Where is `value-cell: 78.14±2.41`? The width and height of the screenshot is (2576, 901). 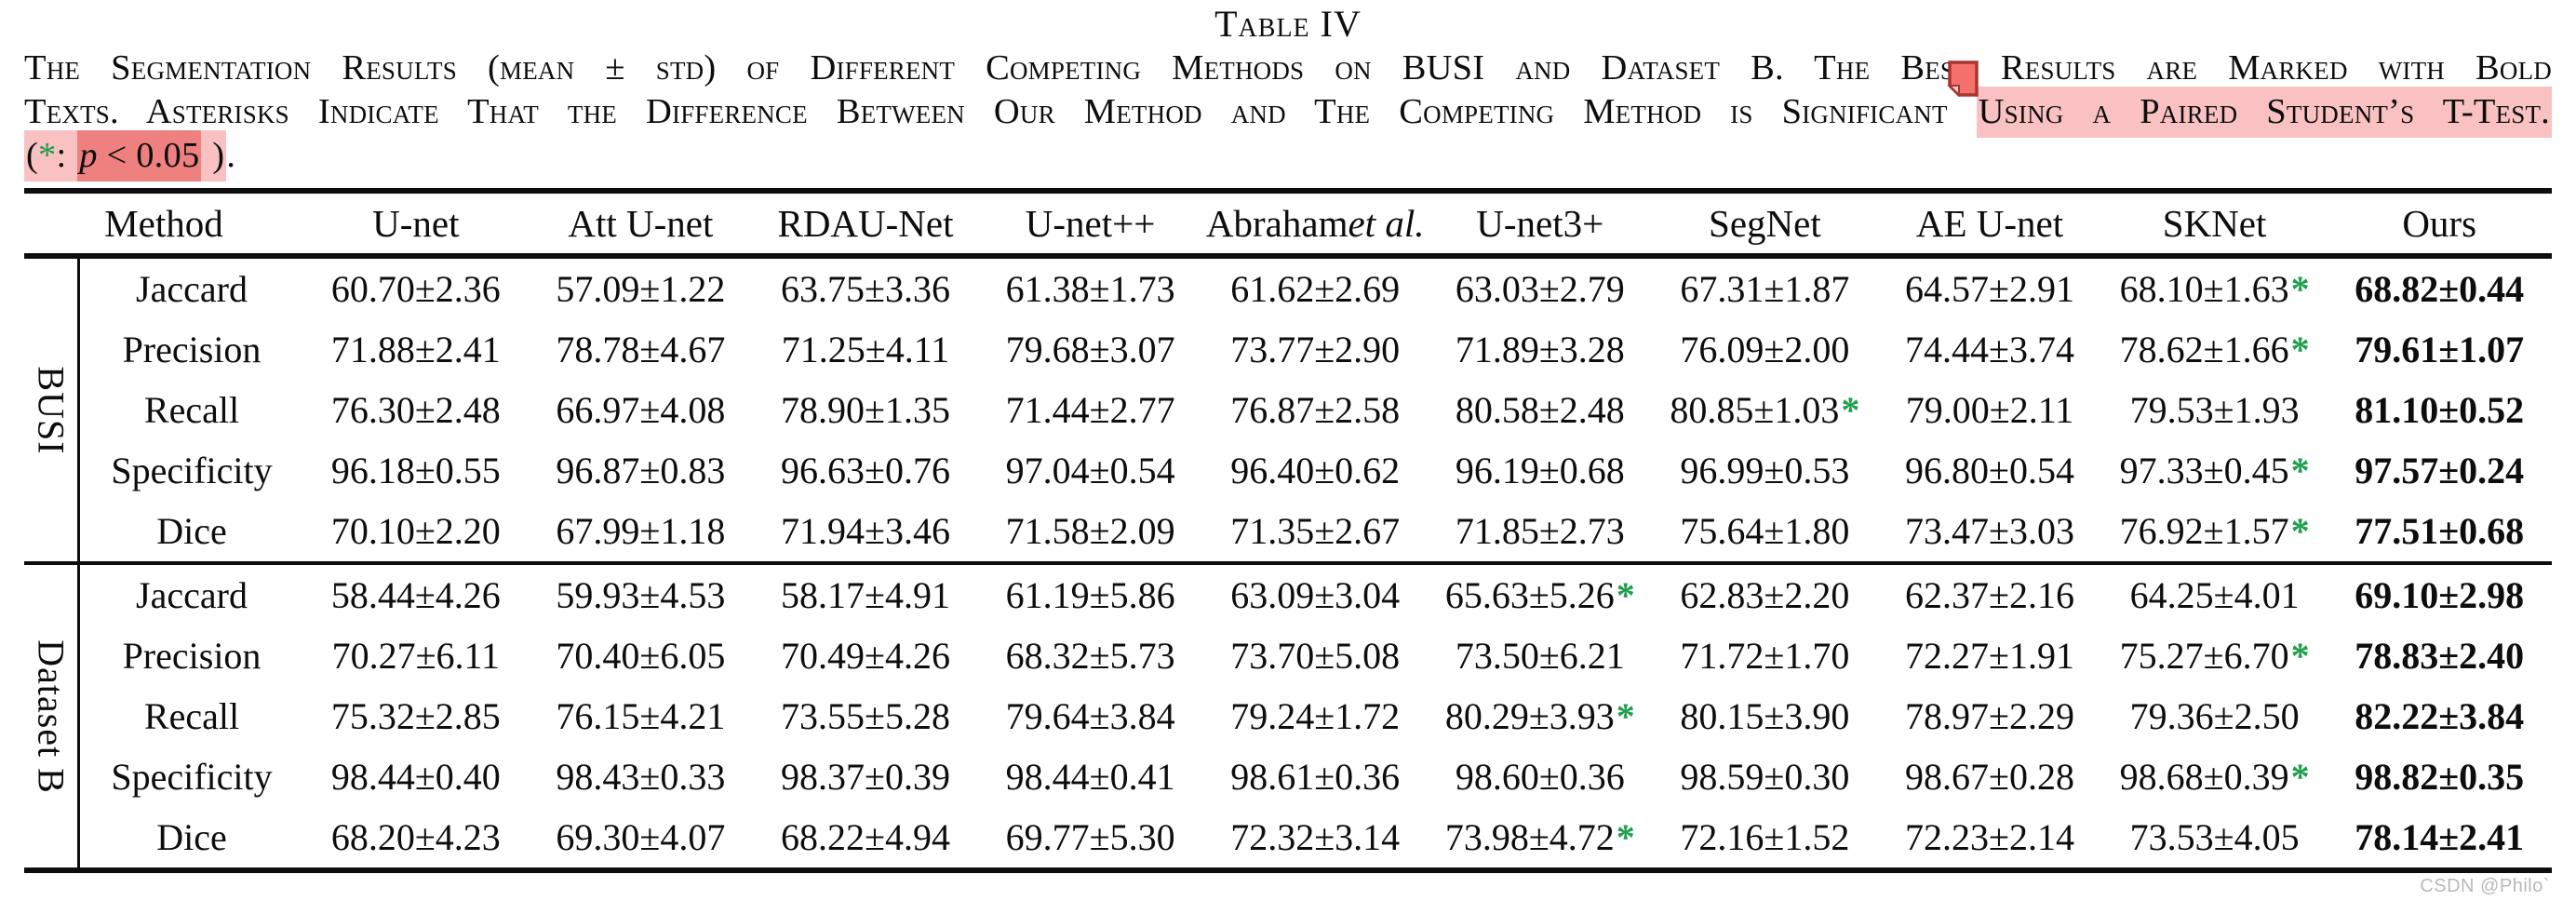
value-cell: 78.14±2.41 is located at coordinates (2440, 837).